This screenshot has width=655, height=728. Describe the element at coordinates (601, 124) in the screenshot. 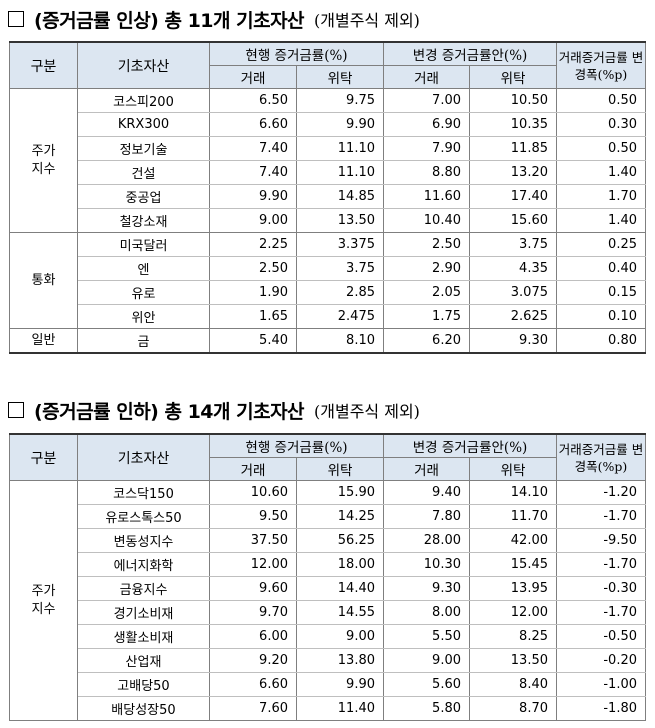

I see `change-cell: 0.30` at that location.